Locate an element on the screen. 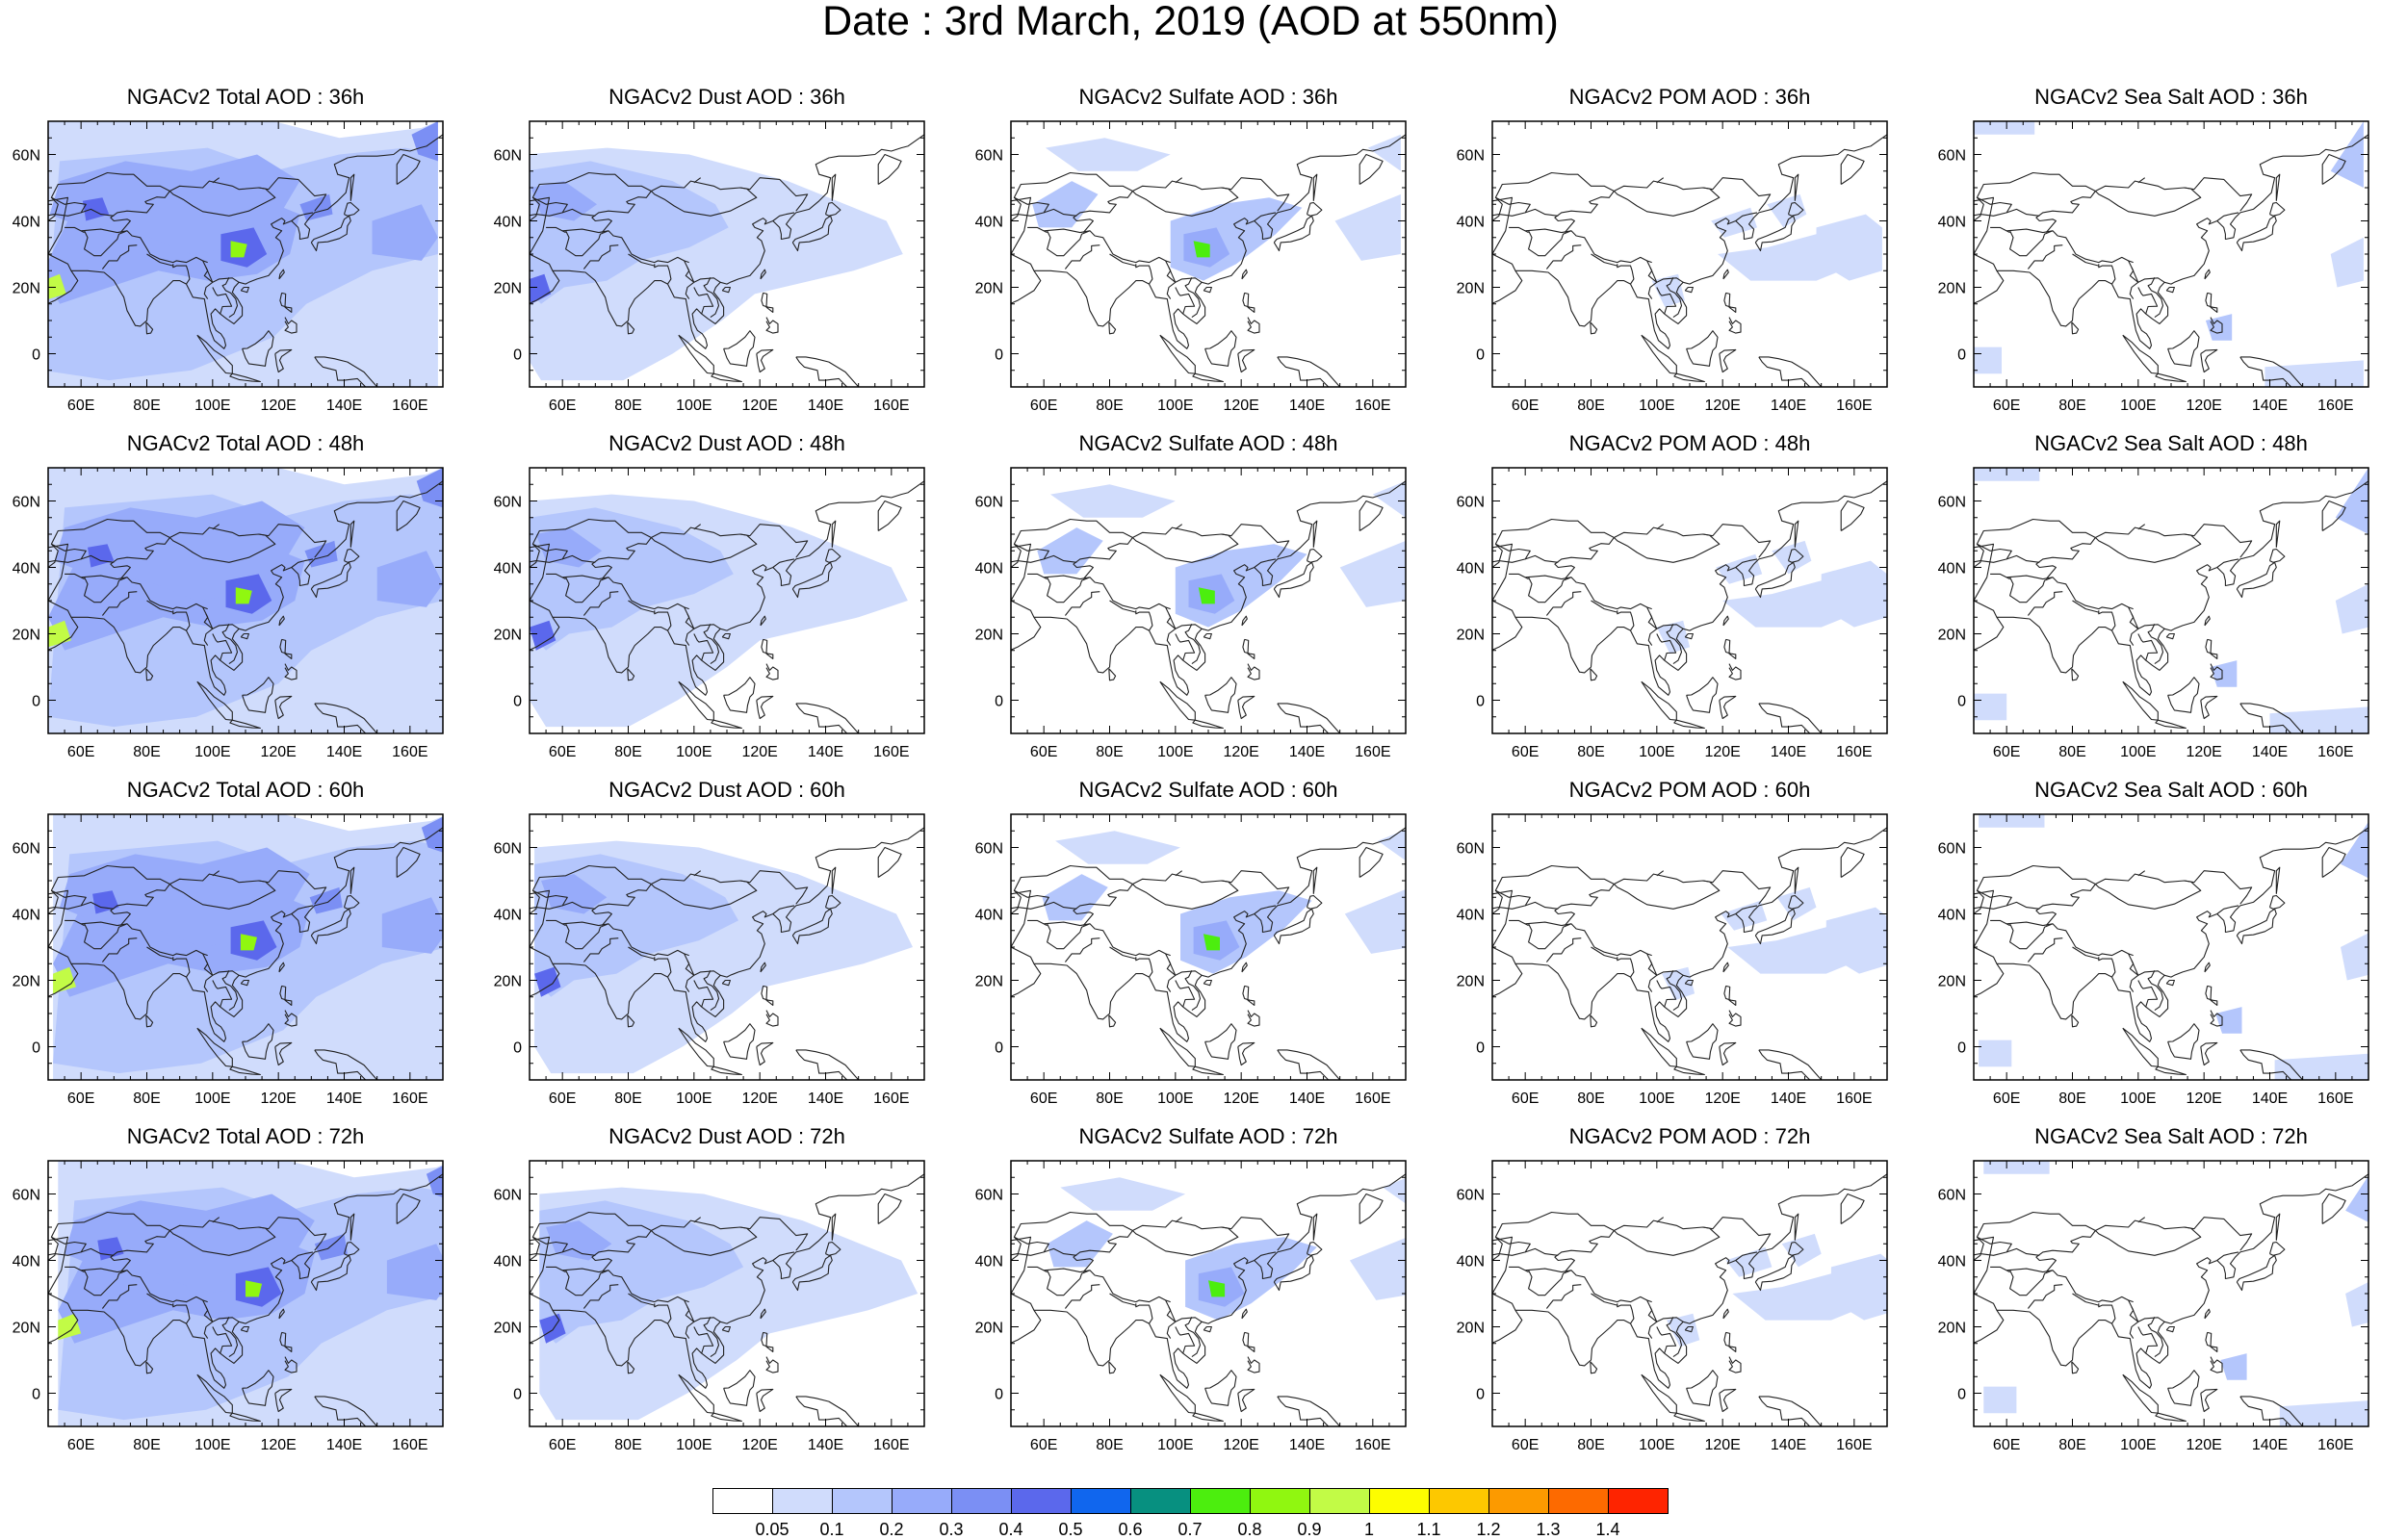 The height and width of the screenshot is (1540, 2381). panel-title: NGACv2 POM AOD : 48h is located at coordinates (1689, 443).